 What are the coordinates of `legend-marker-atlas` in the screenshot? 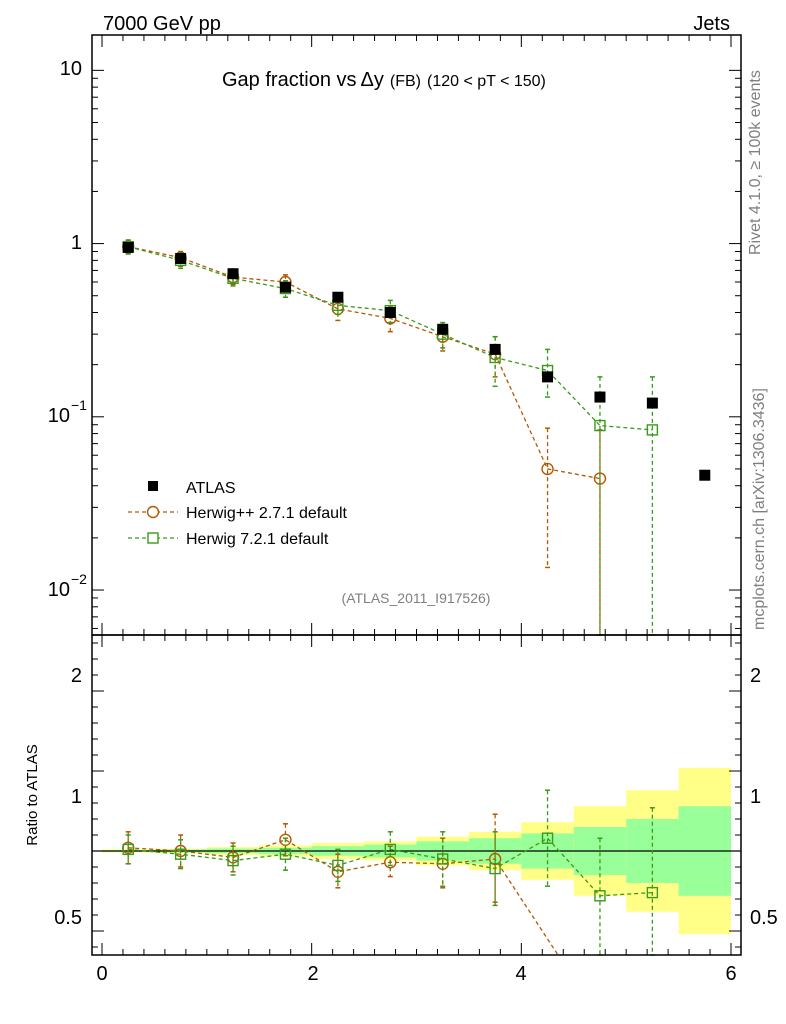 It's located at (153, 486).